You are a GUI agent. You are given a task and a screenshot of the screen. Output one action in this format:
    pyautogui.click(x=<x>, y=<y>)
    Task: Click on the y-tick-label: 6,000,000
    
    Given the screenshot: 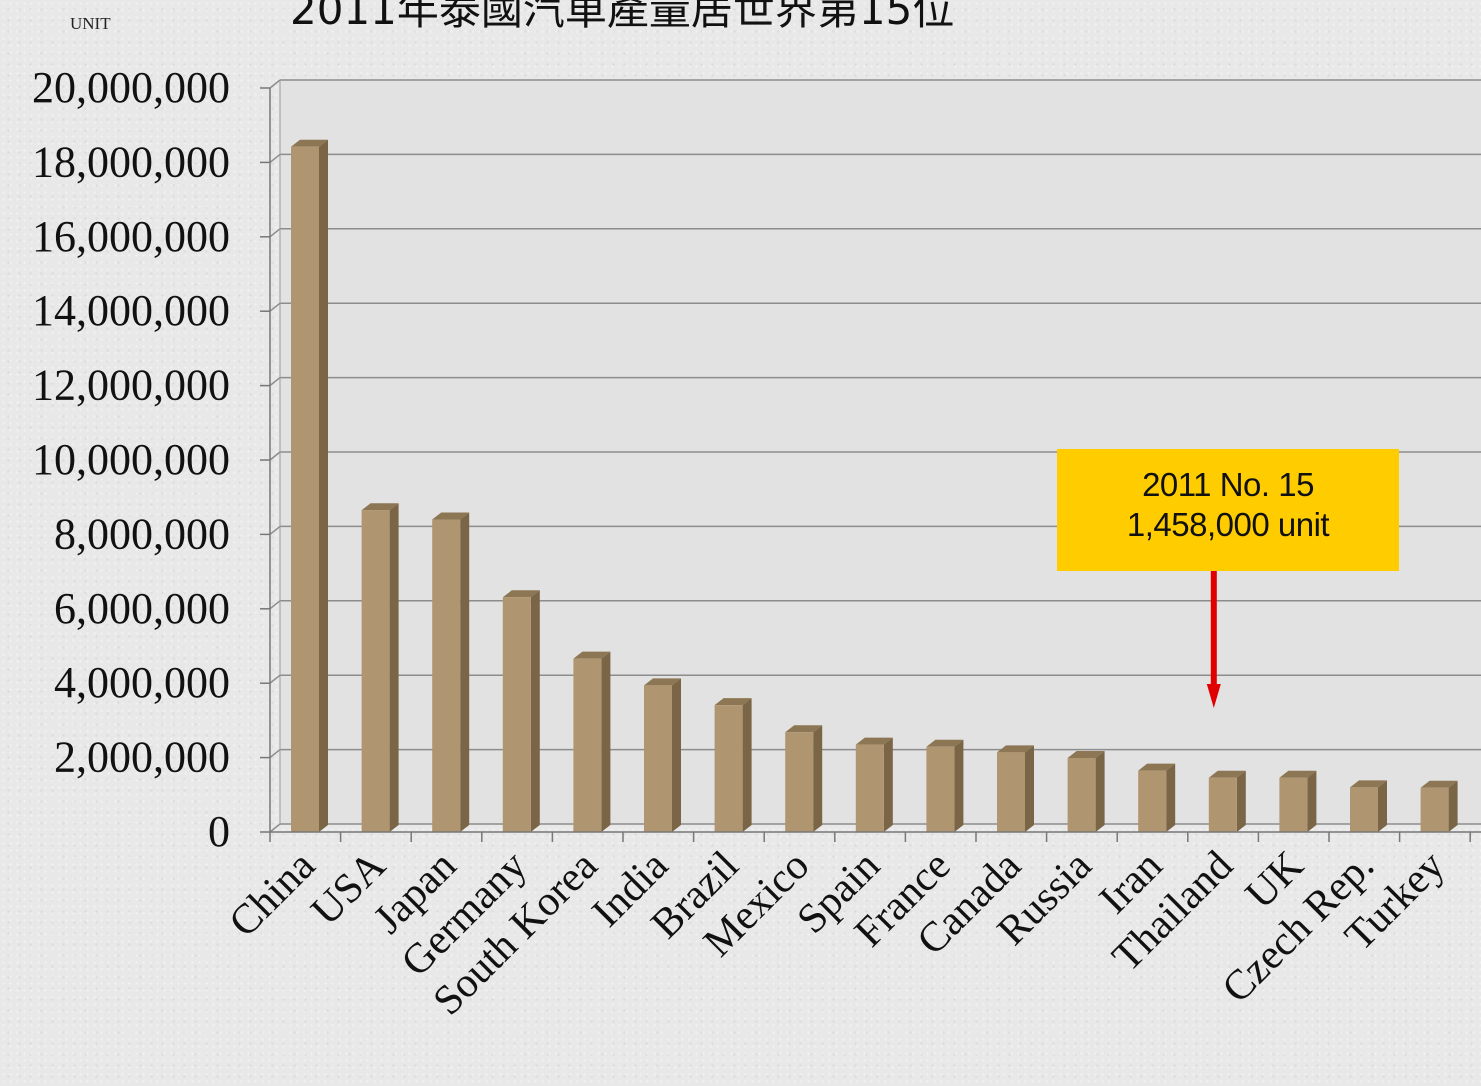 What is the action you would take?
    pyautogui.click(x=142, y=608)
    